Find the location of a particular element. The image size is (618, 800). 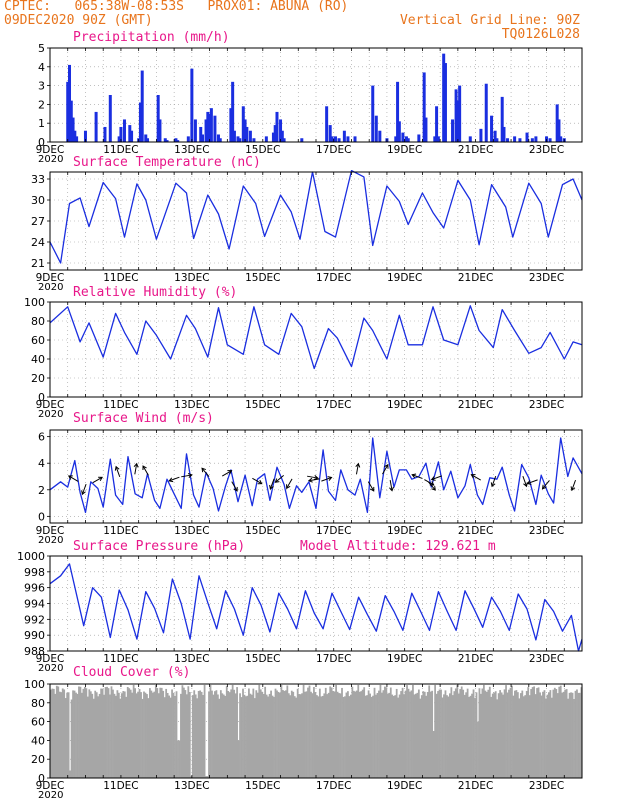

y-tick-label: 998 is located at coordinates (34, 572).